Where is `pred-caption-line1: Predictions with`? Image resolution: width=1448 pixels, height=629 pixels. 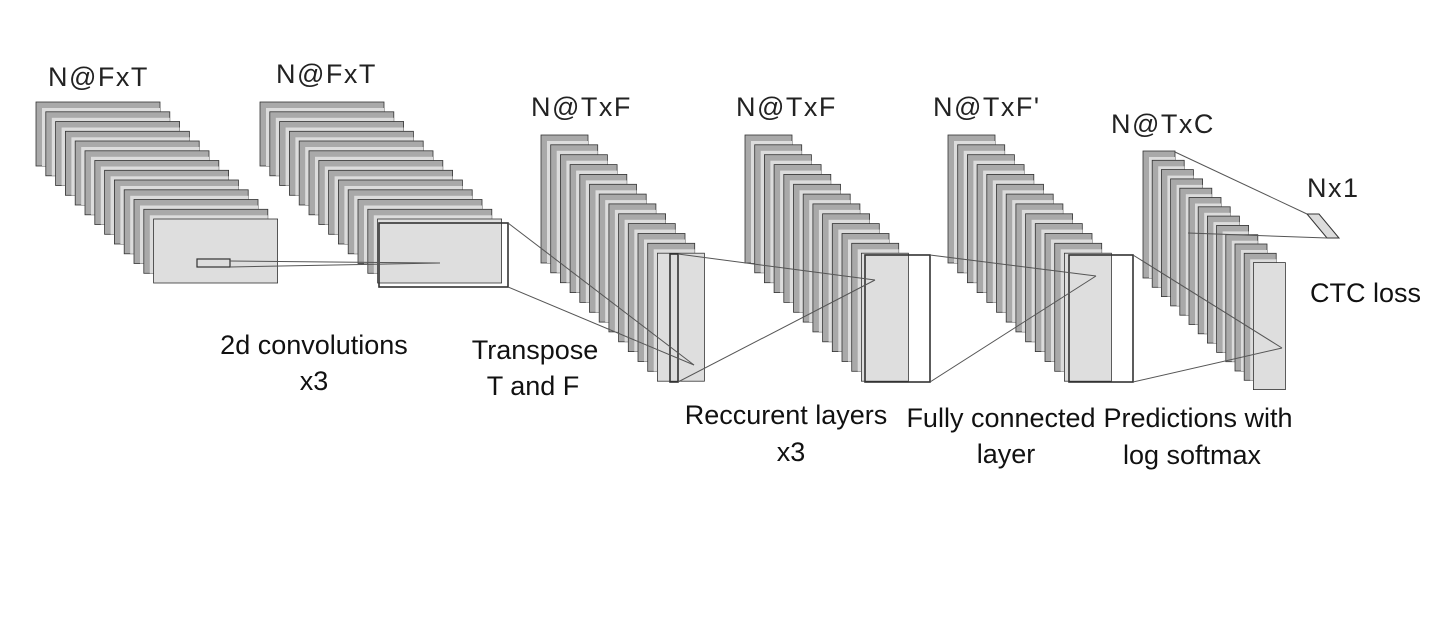 pred-caption-line1: Predictions with is located at coordinates (1197, 418).